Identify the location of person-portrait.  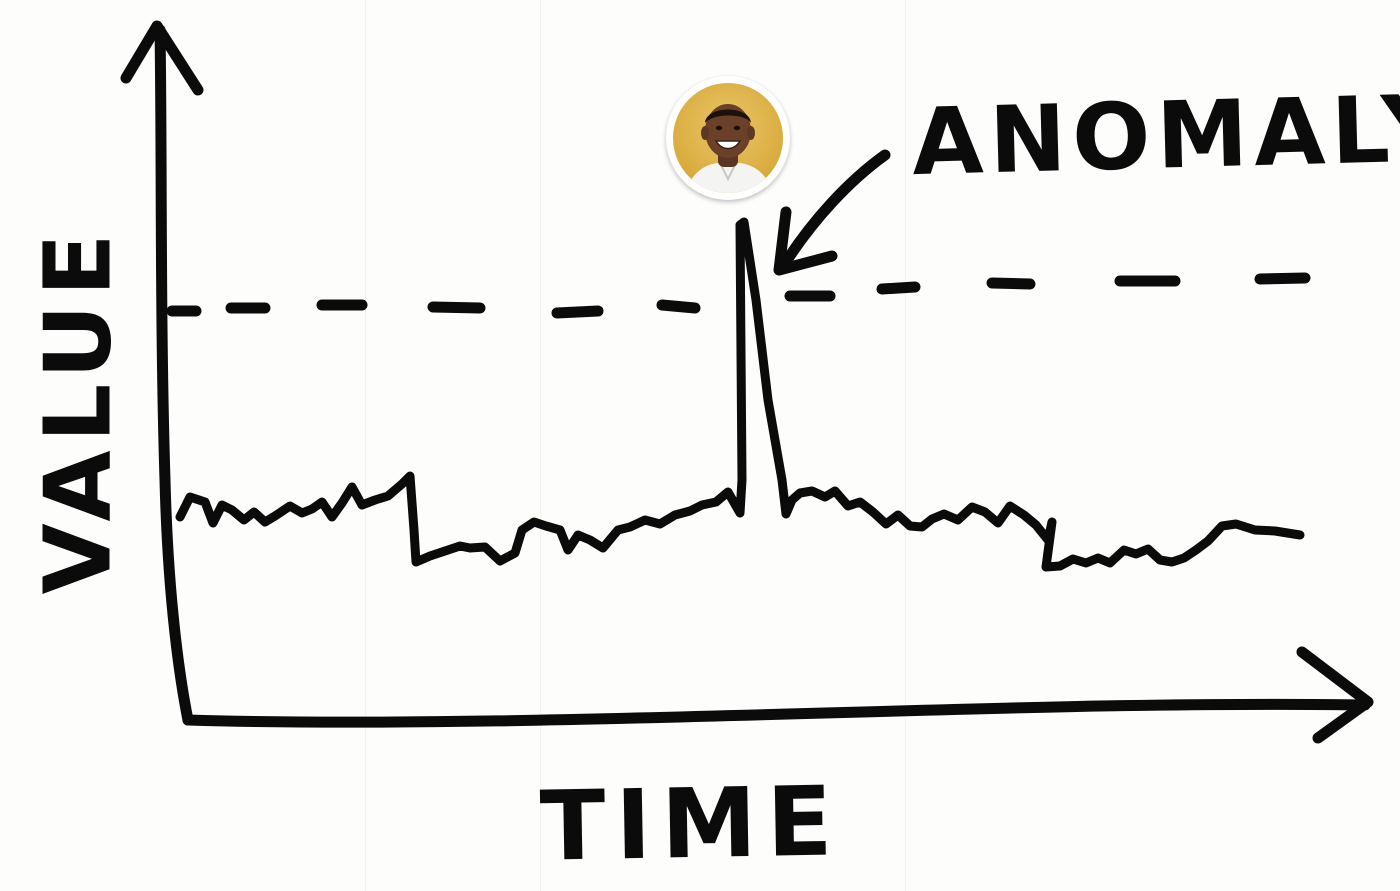
(729, 148).